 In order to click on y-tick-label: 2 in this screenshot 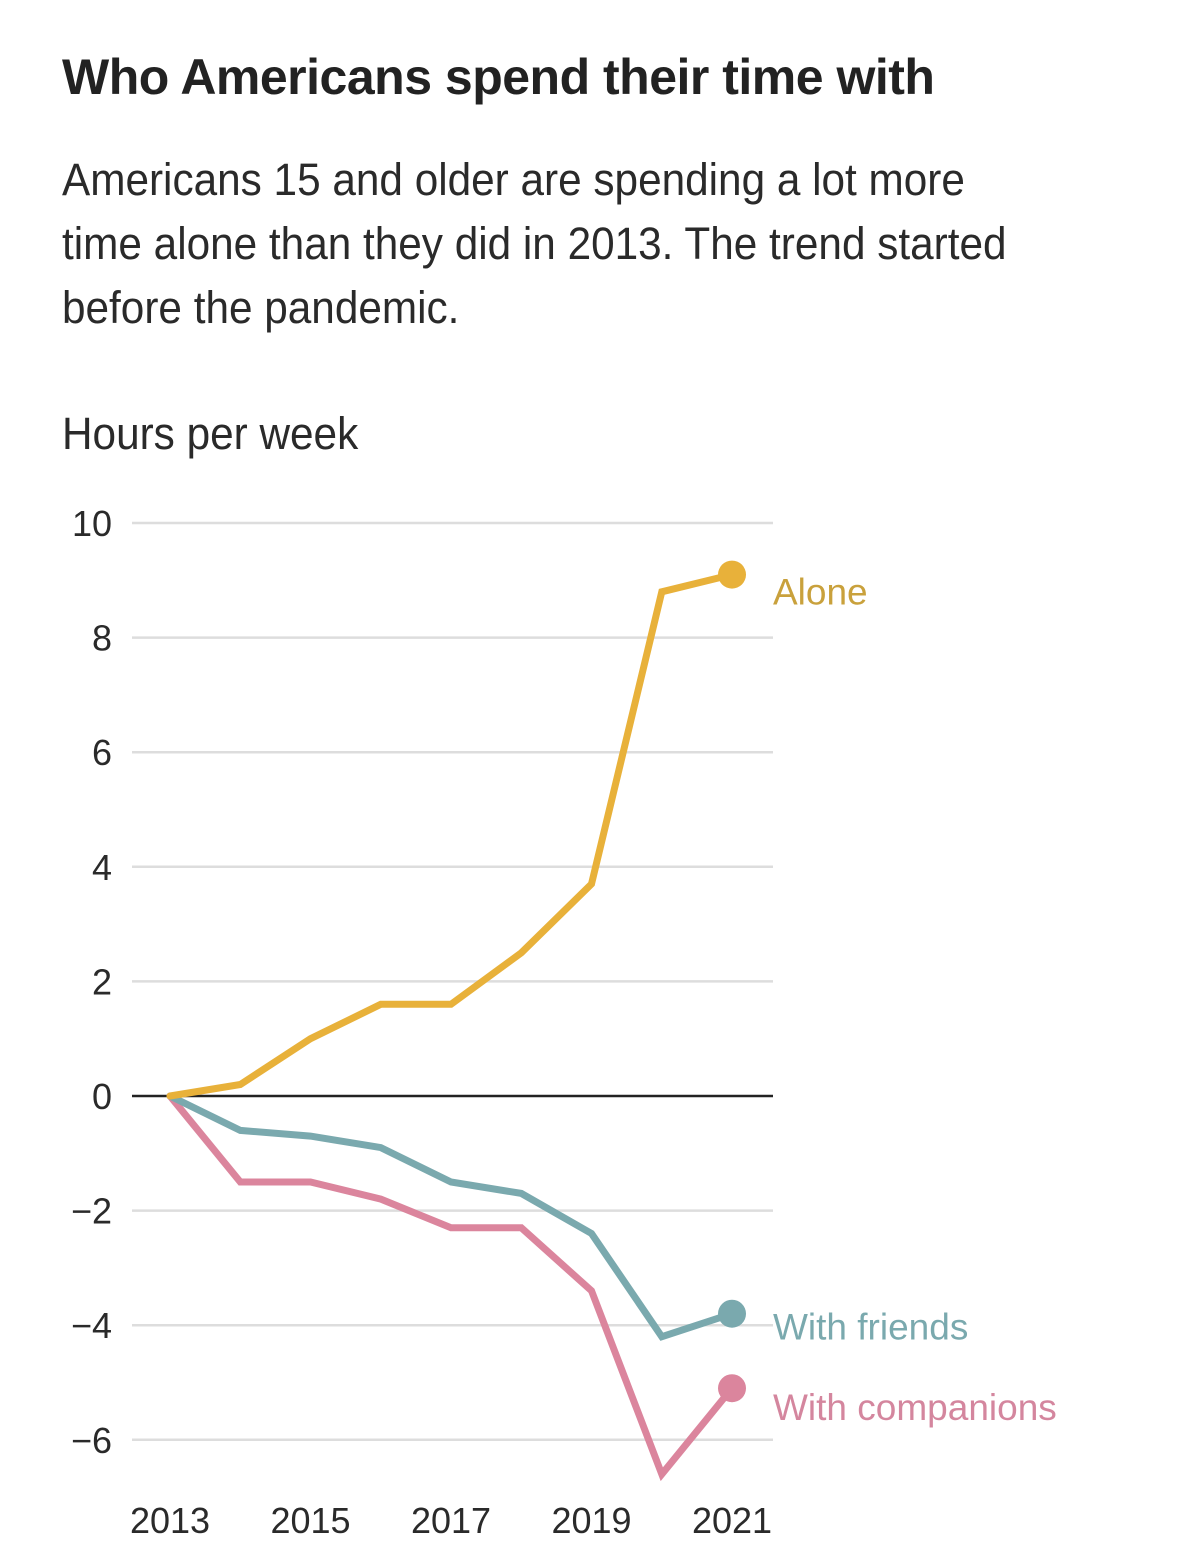, I will do `click(102, 981)`.